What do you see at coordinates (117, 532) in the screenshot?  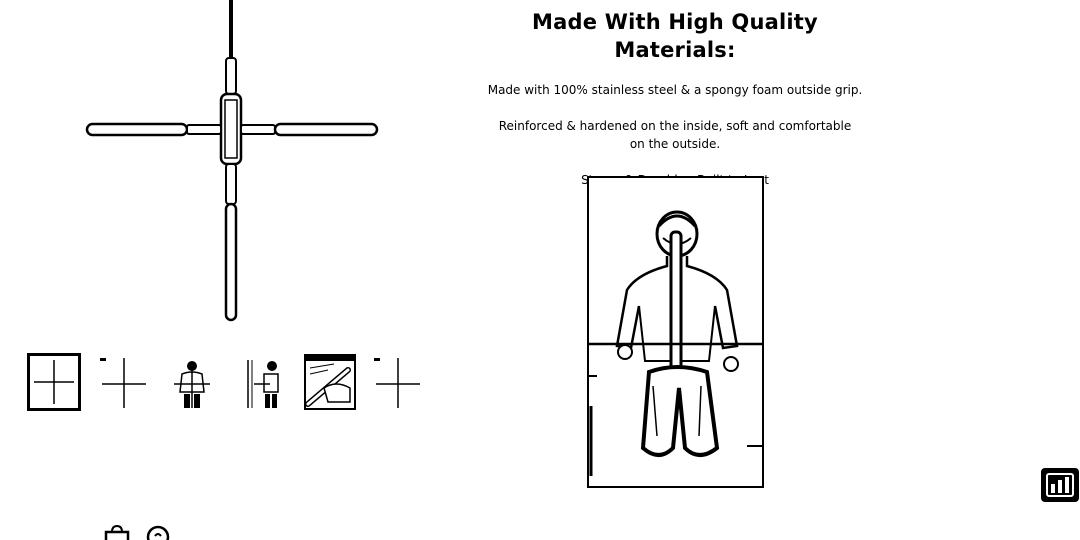 I see `bag-icon` at bounding box center [117, 532].